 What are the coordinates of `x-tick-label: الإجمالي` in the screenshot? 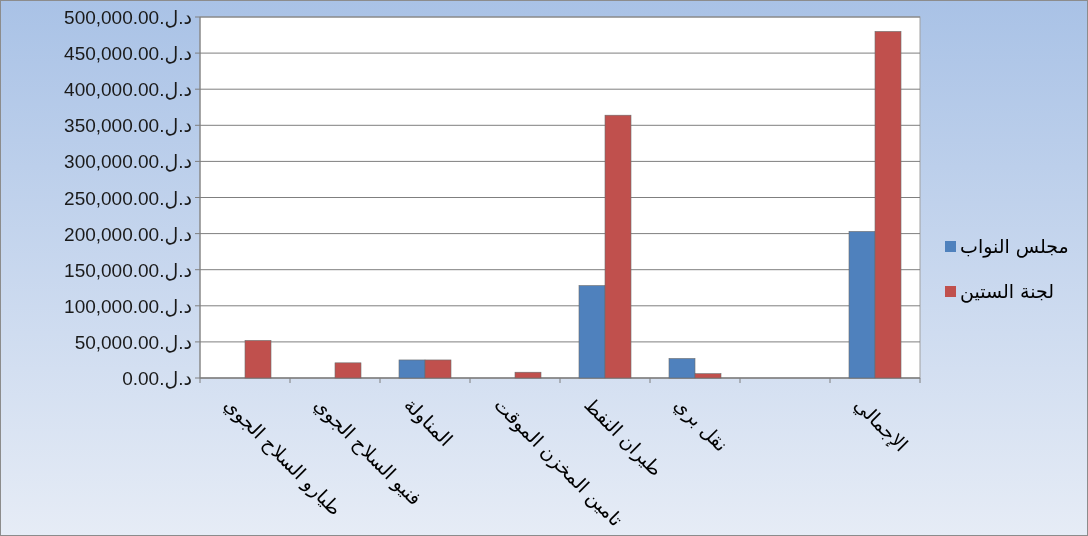 It's located at (881, 425).